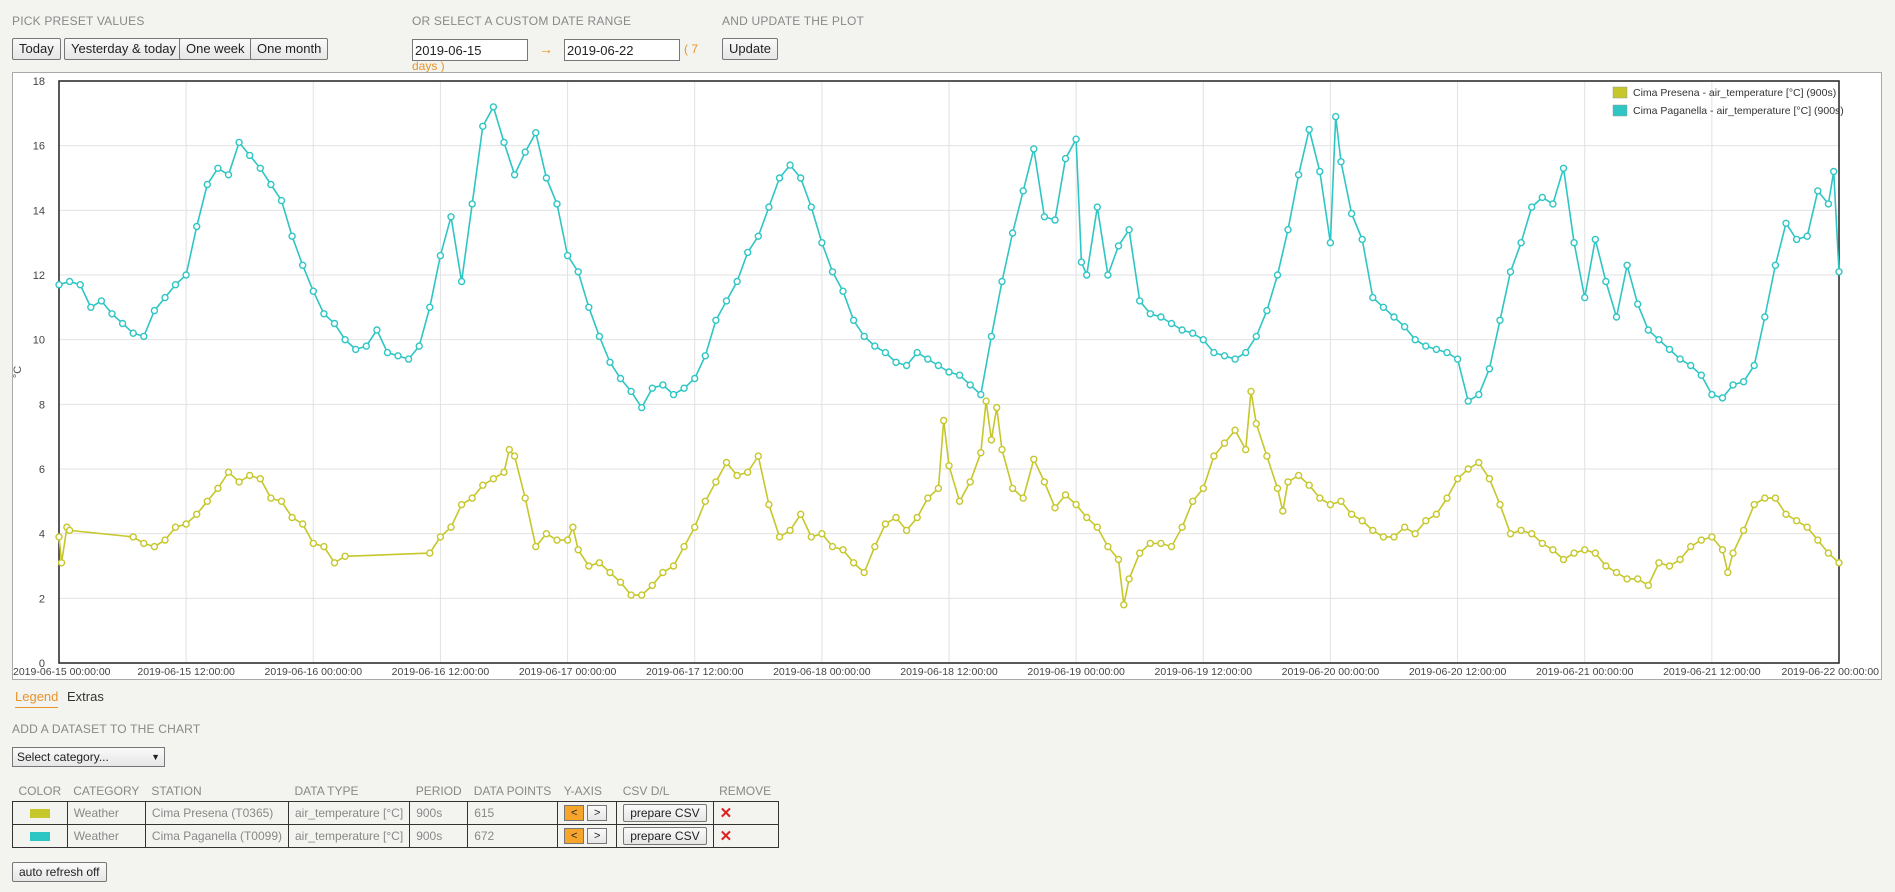 This screenshot has height=892, width=1895. Describe the element at coordinates (441, 672) in the screenshot. I see `x-tick-label: 2019-06-16 12:00:00` at that location.